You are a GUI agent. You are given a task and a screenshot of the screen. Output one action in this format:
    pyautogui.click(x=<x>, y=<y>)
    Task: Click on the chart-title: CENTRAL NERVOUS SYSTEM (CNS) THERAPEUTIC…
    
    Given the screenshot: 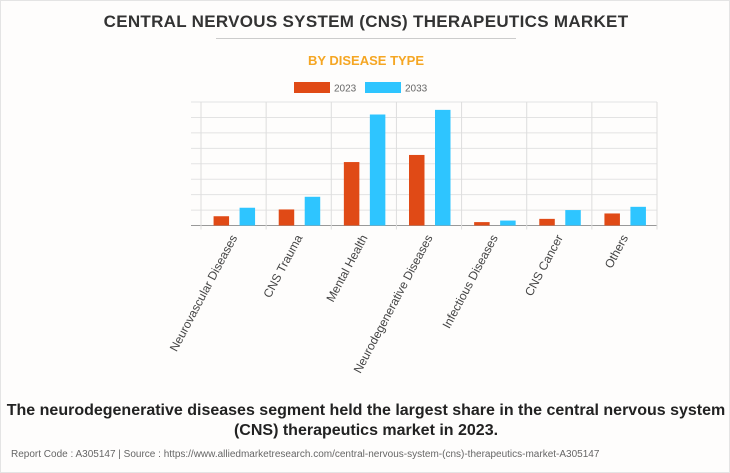 What is the action you would take?
    pyautogui.click(x=366, y=21)
    